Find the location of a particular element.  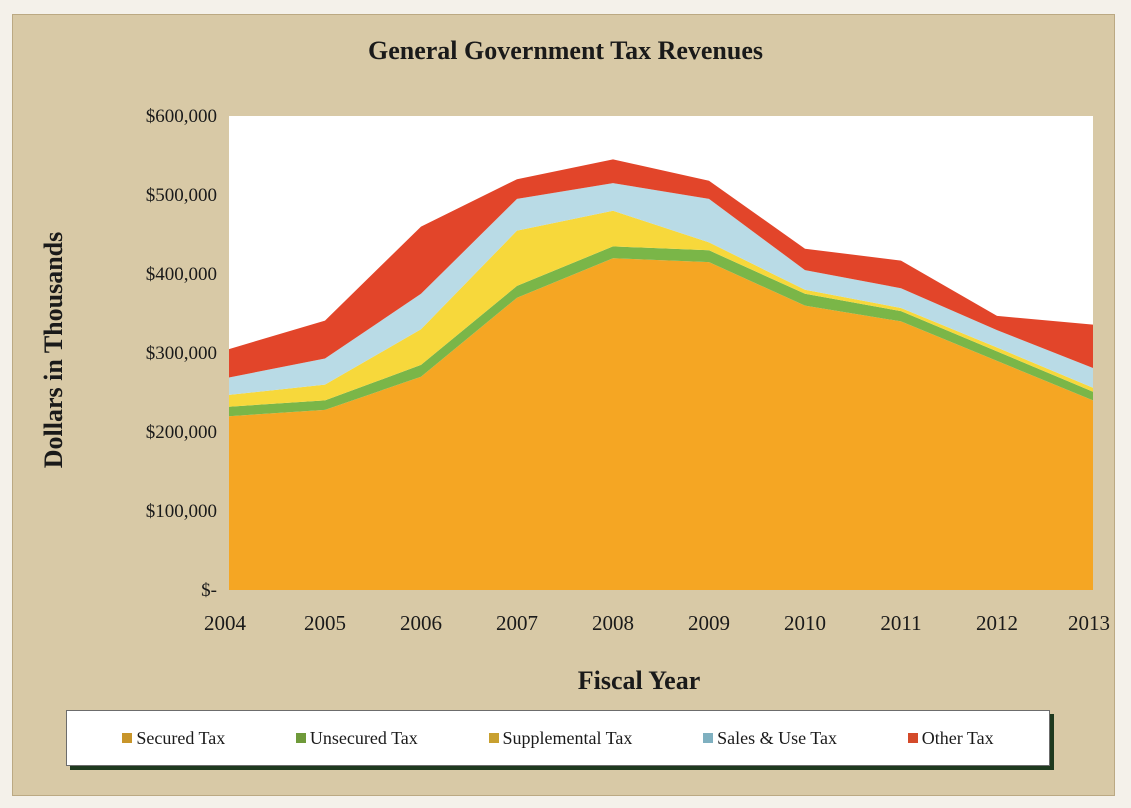

legend-label: Other Tax is located at coordinates (957, 737).